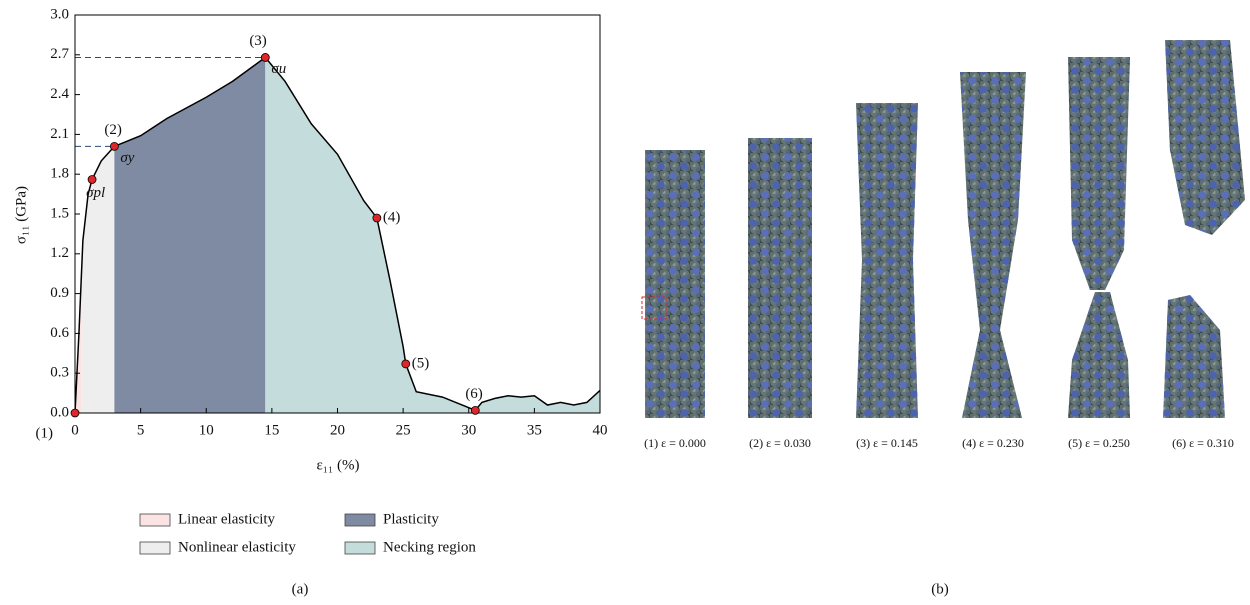  What do you see at coordinates (429, 547) in the screenshot?
I see `legend-label: Necking region` at bounding box center [429, 547].